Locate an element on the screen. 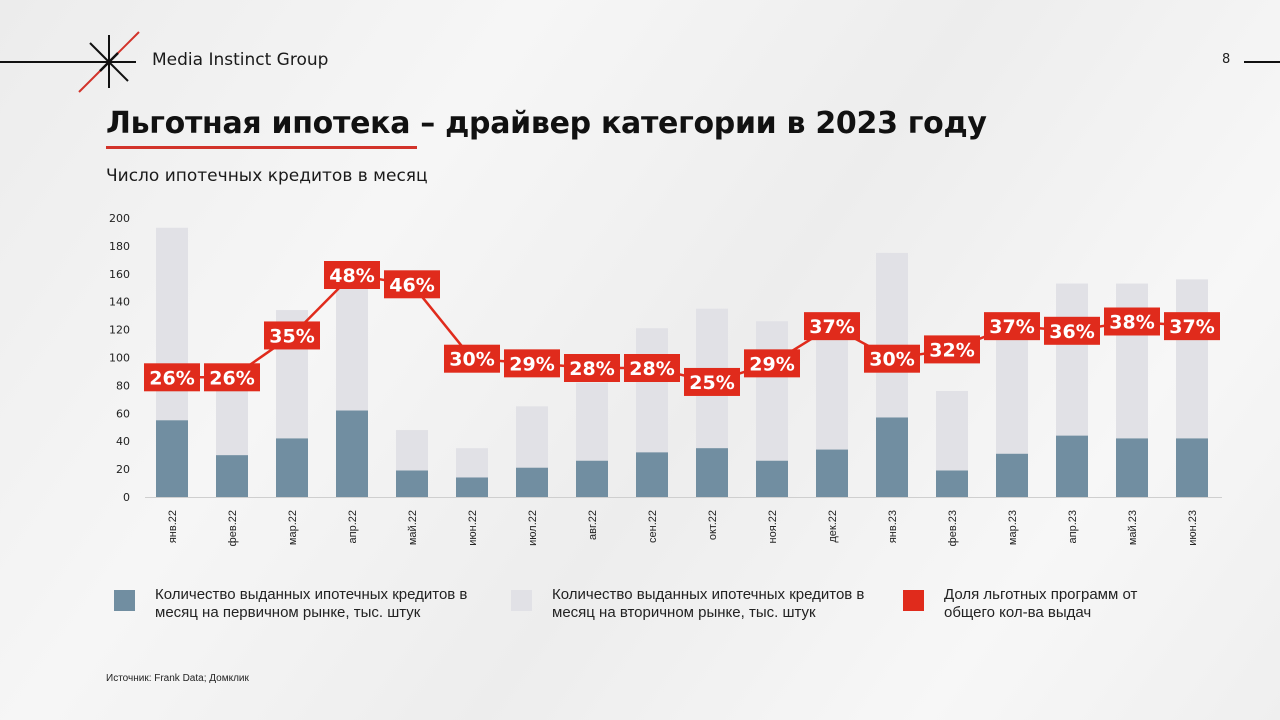  y-tick-label: 20 is located at coordinates (123, 469).